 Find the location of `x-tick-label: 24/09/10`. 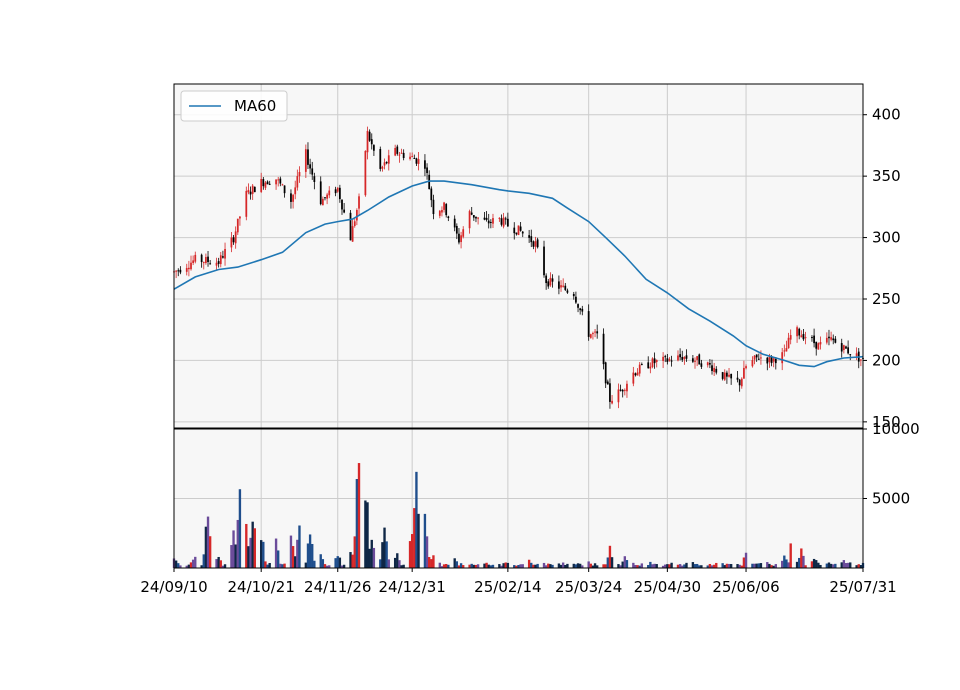

x-tick-label: 24/09/10 is located at coordinates (173, 587).